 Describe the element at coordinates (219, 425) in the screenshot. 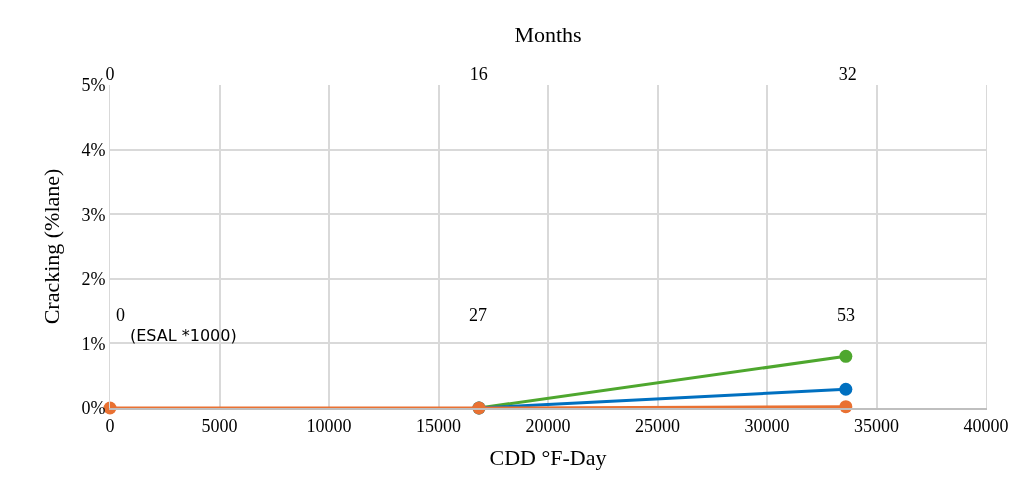

I see `x-tick-label: 5000` at that location.